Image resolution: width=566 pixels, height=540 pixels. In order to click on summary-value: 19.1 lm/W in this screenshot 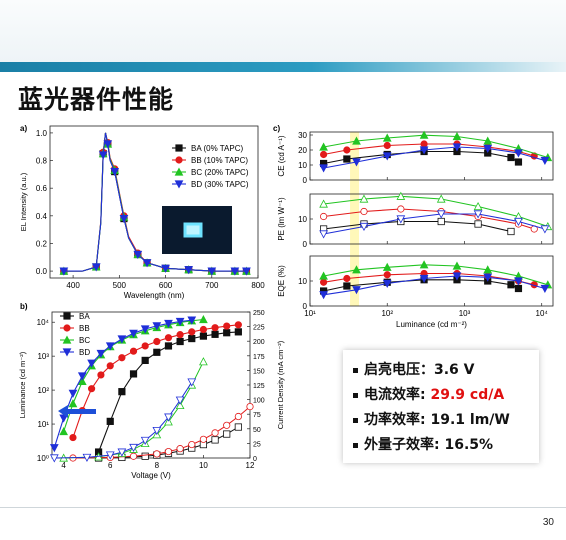, I will do `click(470, 420)`.